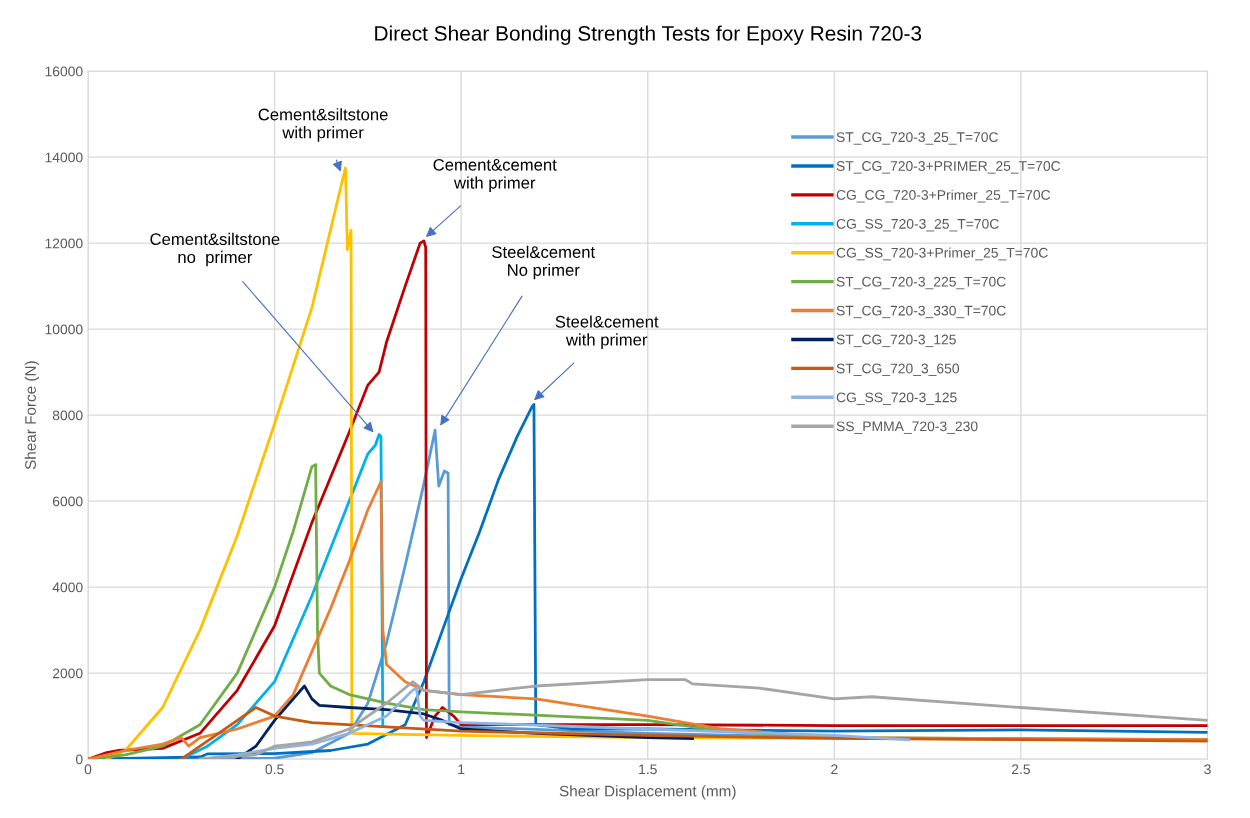 The image size is (1250, 818). Describe the element at coordinates (67, 587) in the screenshot. I see `y-tick-label: 4000` at that location.